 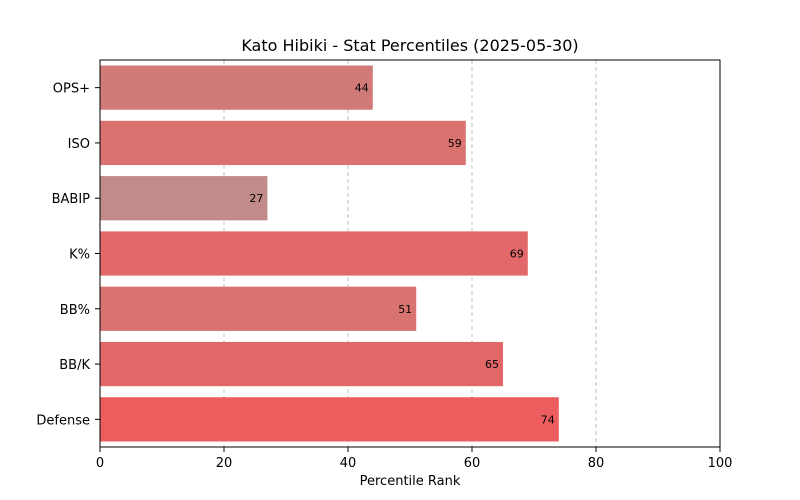 I want to click on bar-value-label: 65, so click(x=492, y=364).